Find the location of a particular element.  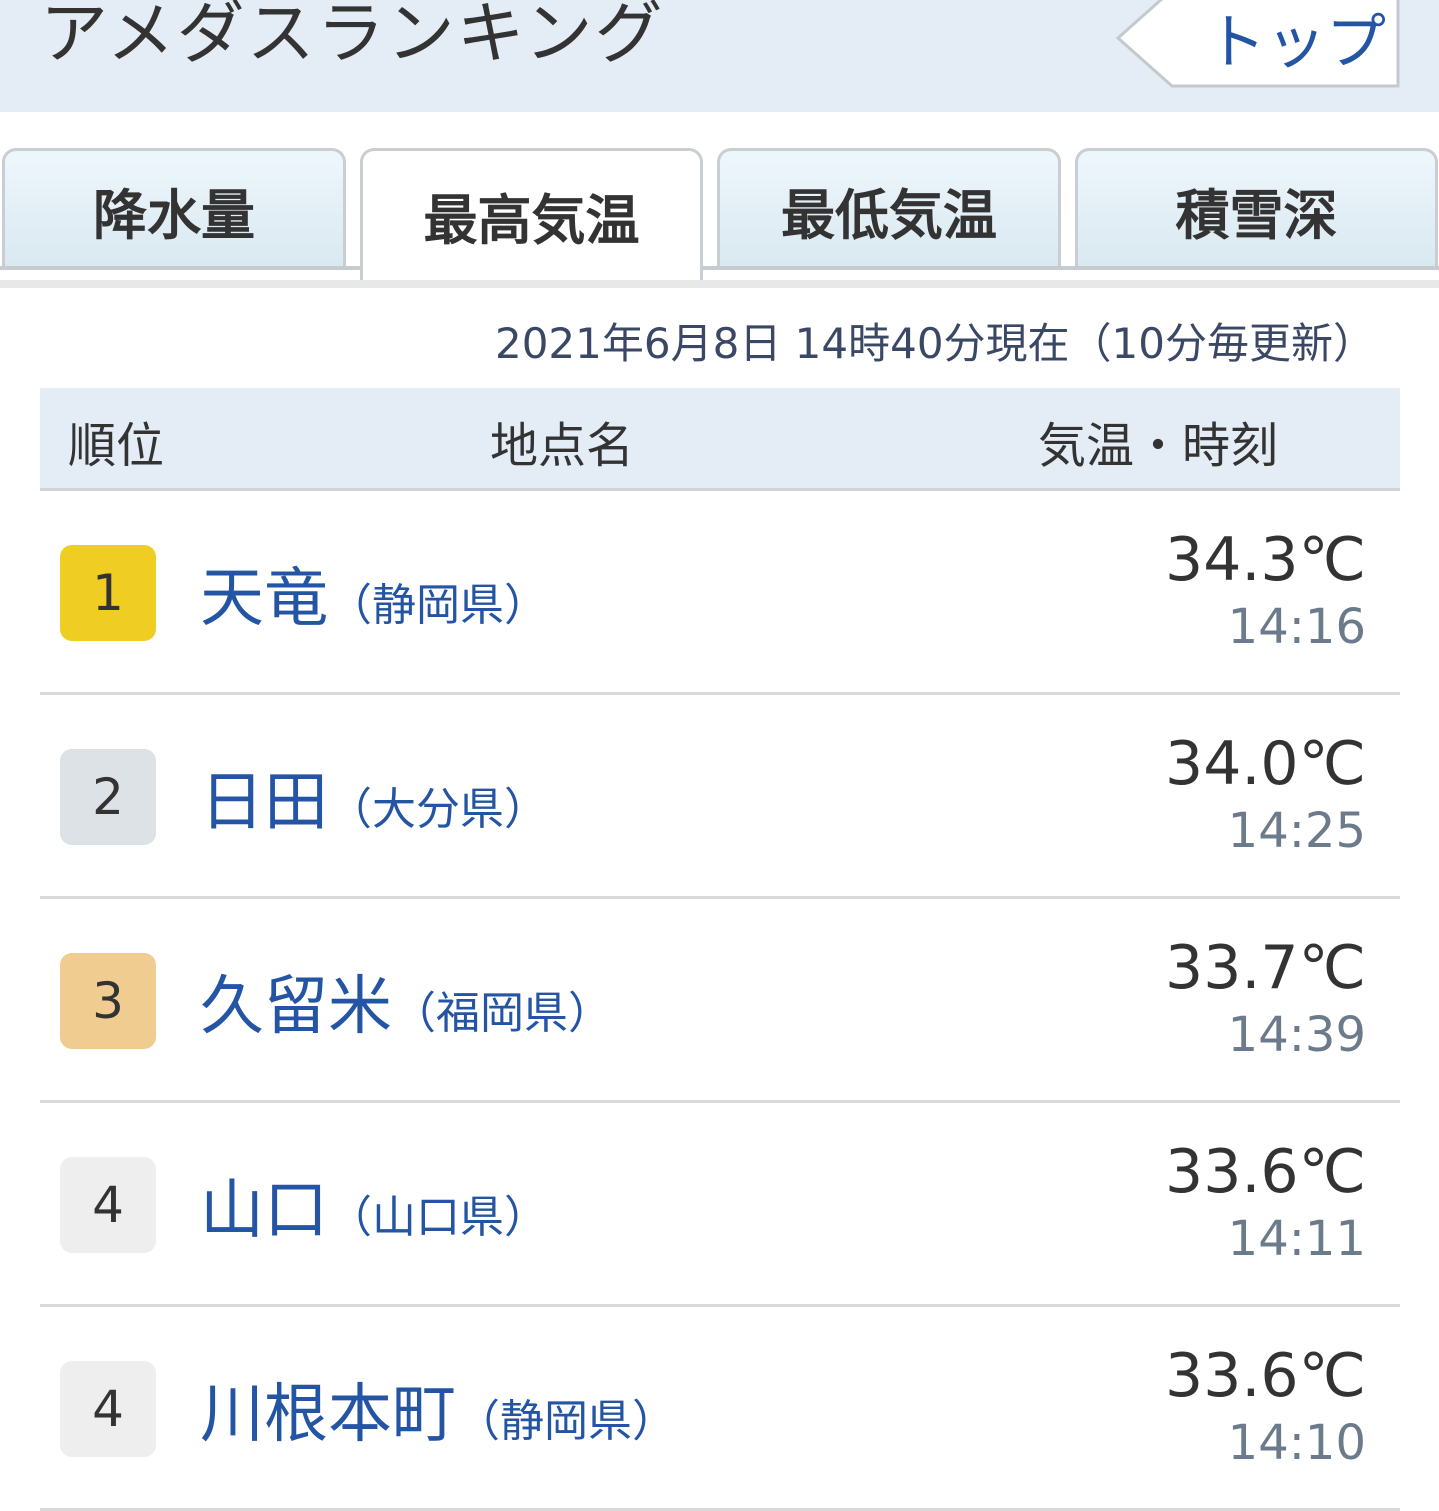

observation-time: 14:11 is located at coordinates (1296, 1239).